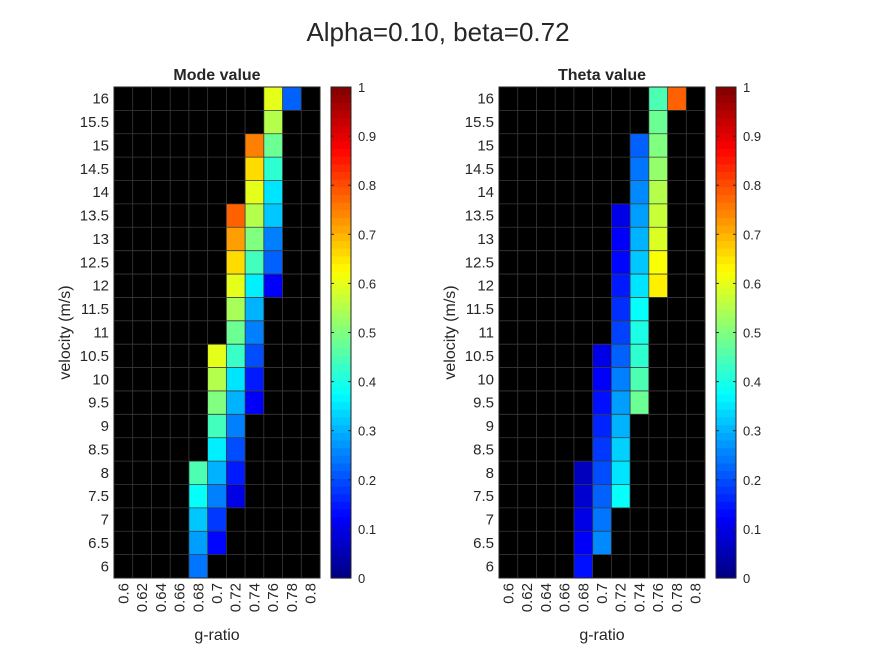 The height and width of the screenshot is (656, 875). What do you see at coordinates (105, 473) in the screenshot?
I see `y-tick-label: 8` at bounding box center [105, 473].